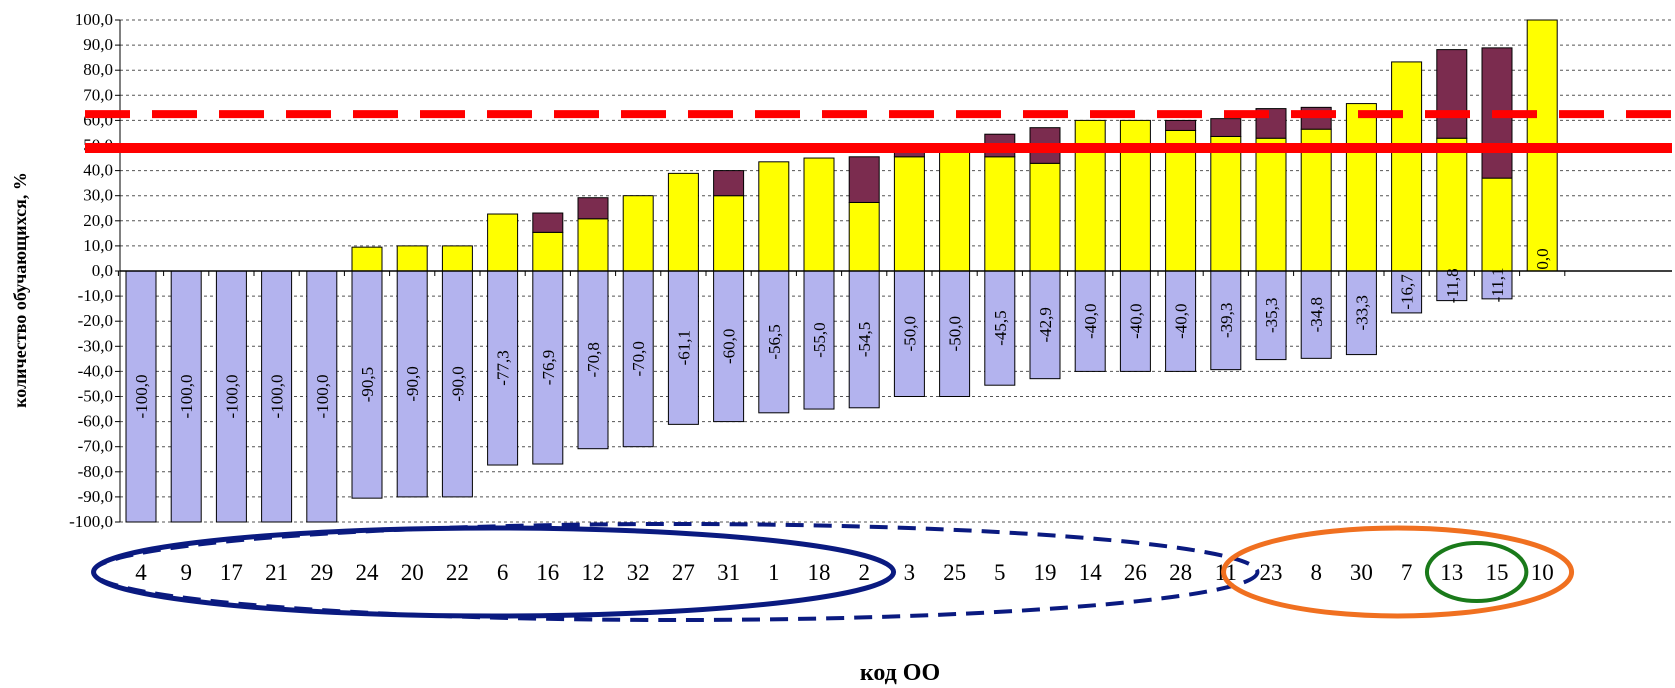  I want to click on data-label: -55,0, so click(819, 339).